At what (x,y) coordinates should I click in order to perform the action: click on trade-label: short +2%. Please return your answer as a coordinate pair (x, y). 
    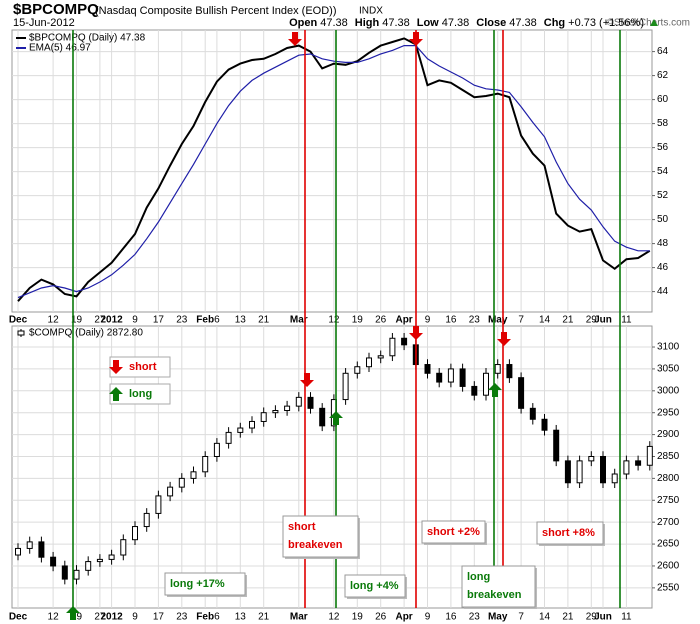
    Looking at the image, I should click on (453, 532).